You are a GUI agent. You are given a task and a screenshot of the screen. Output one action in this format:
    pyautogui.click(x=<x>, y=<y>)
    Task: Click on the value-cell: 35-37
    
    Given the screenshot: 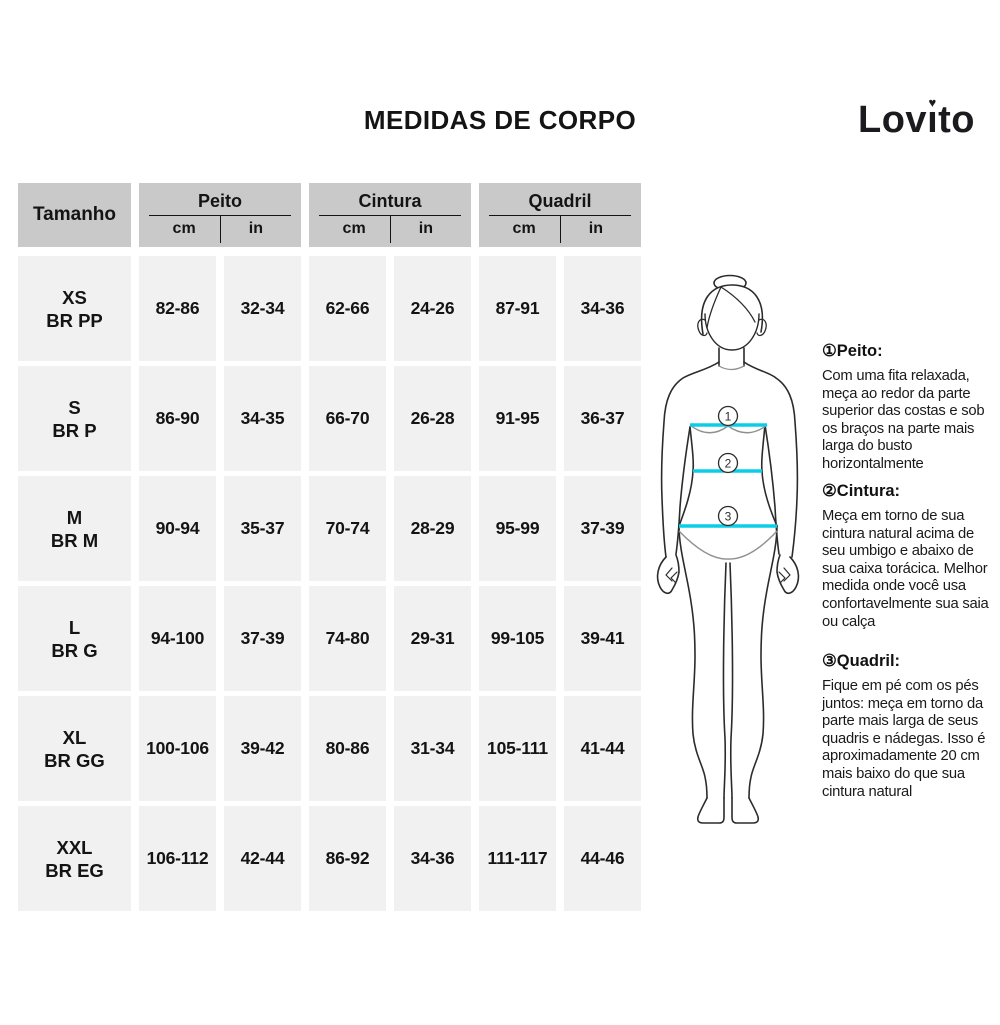 What is the action you would take?
    pyautogui.click(x=262, y=528)
    